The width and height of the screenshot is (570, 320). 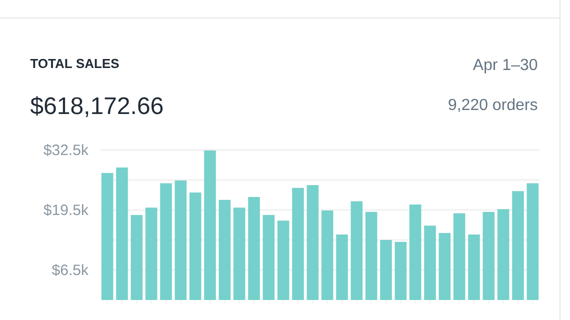 What do you see at coordinates (74, 63) in the screenshot?
I see `chart-title: TOTAL SALES` at bounding box center [74, 63].